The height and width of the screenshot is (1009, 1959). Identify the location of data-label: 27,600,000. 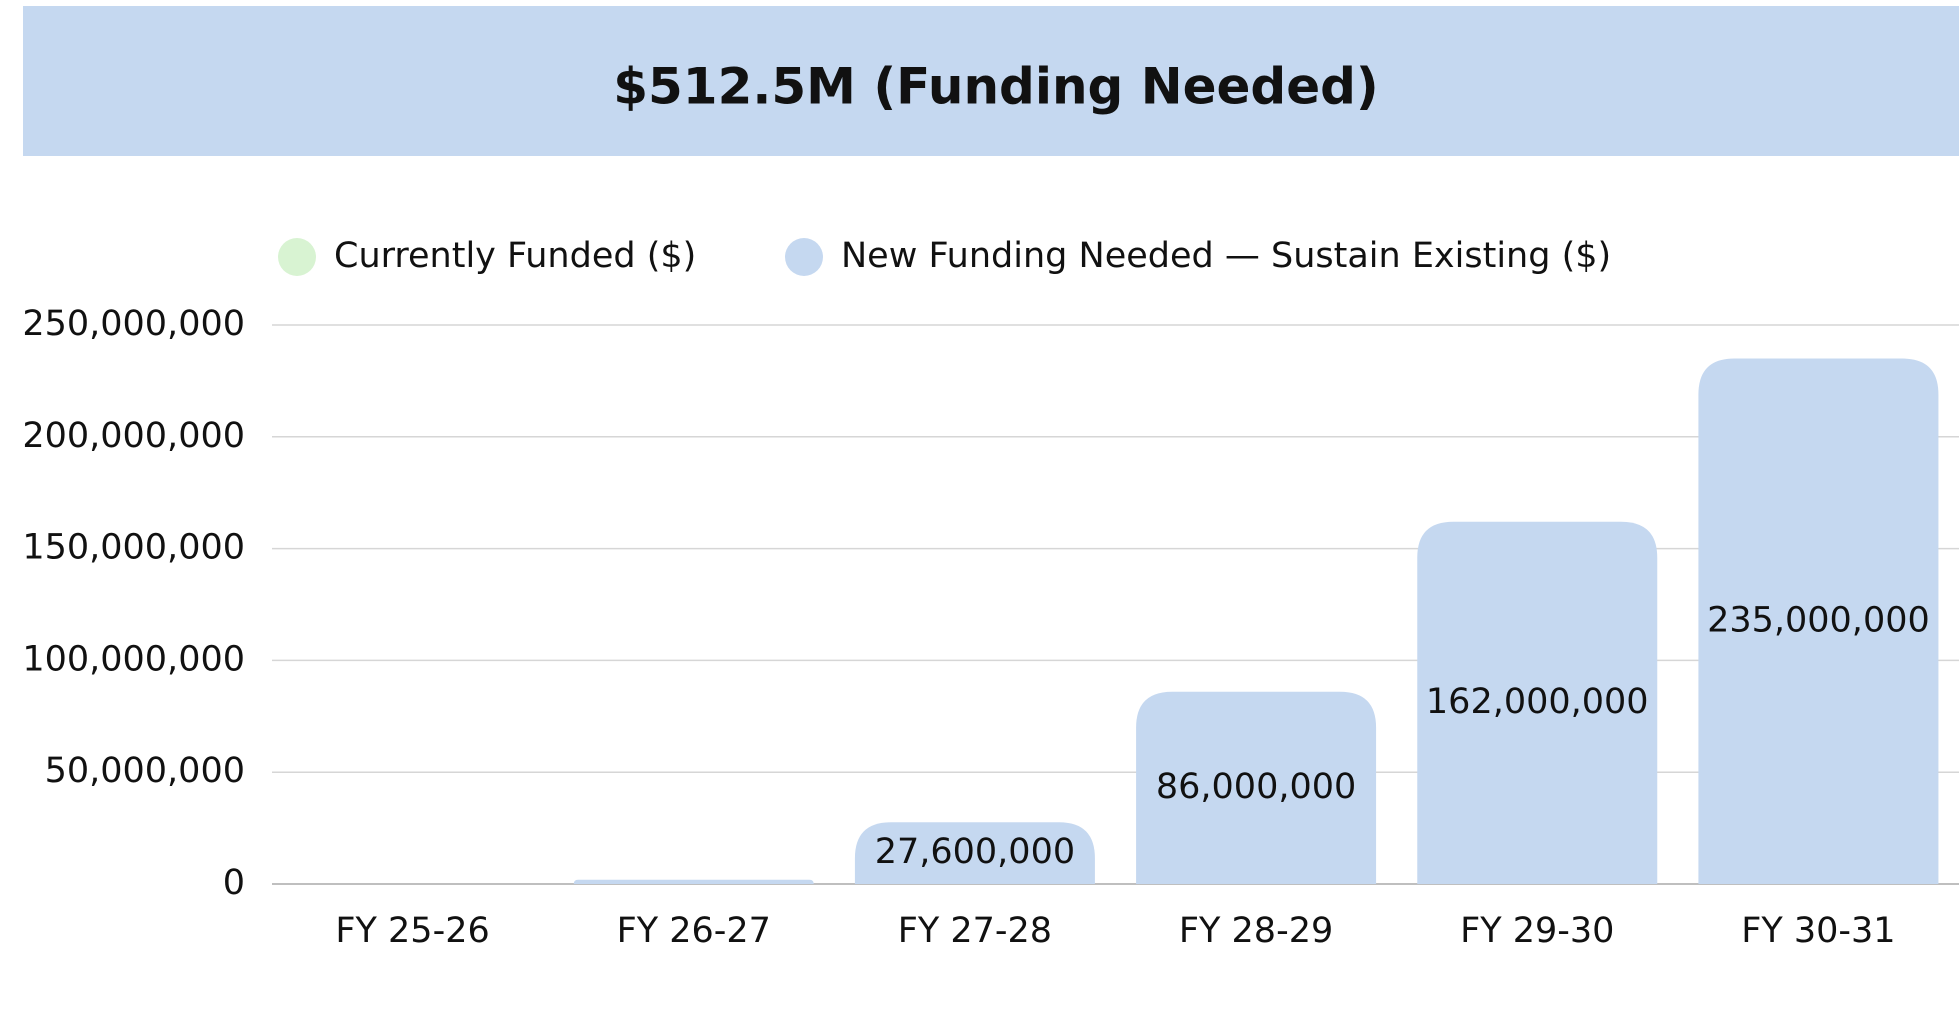
(975, 852).